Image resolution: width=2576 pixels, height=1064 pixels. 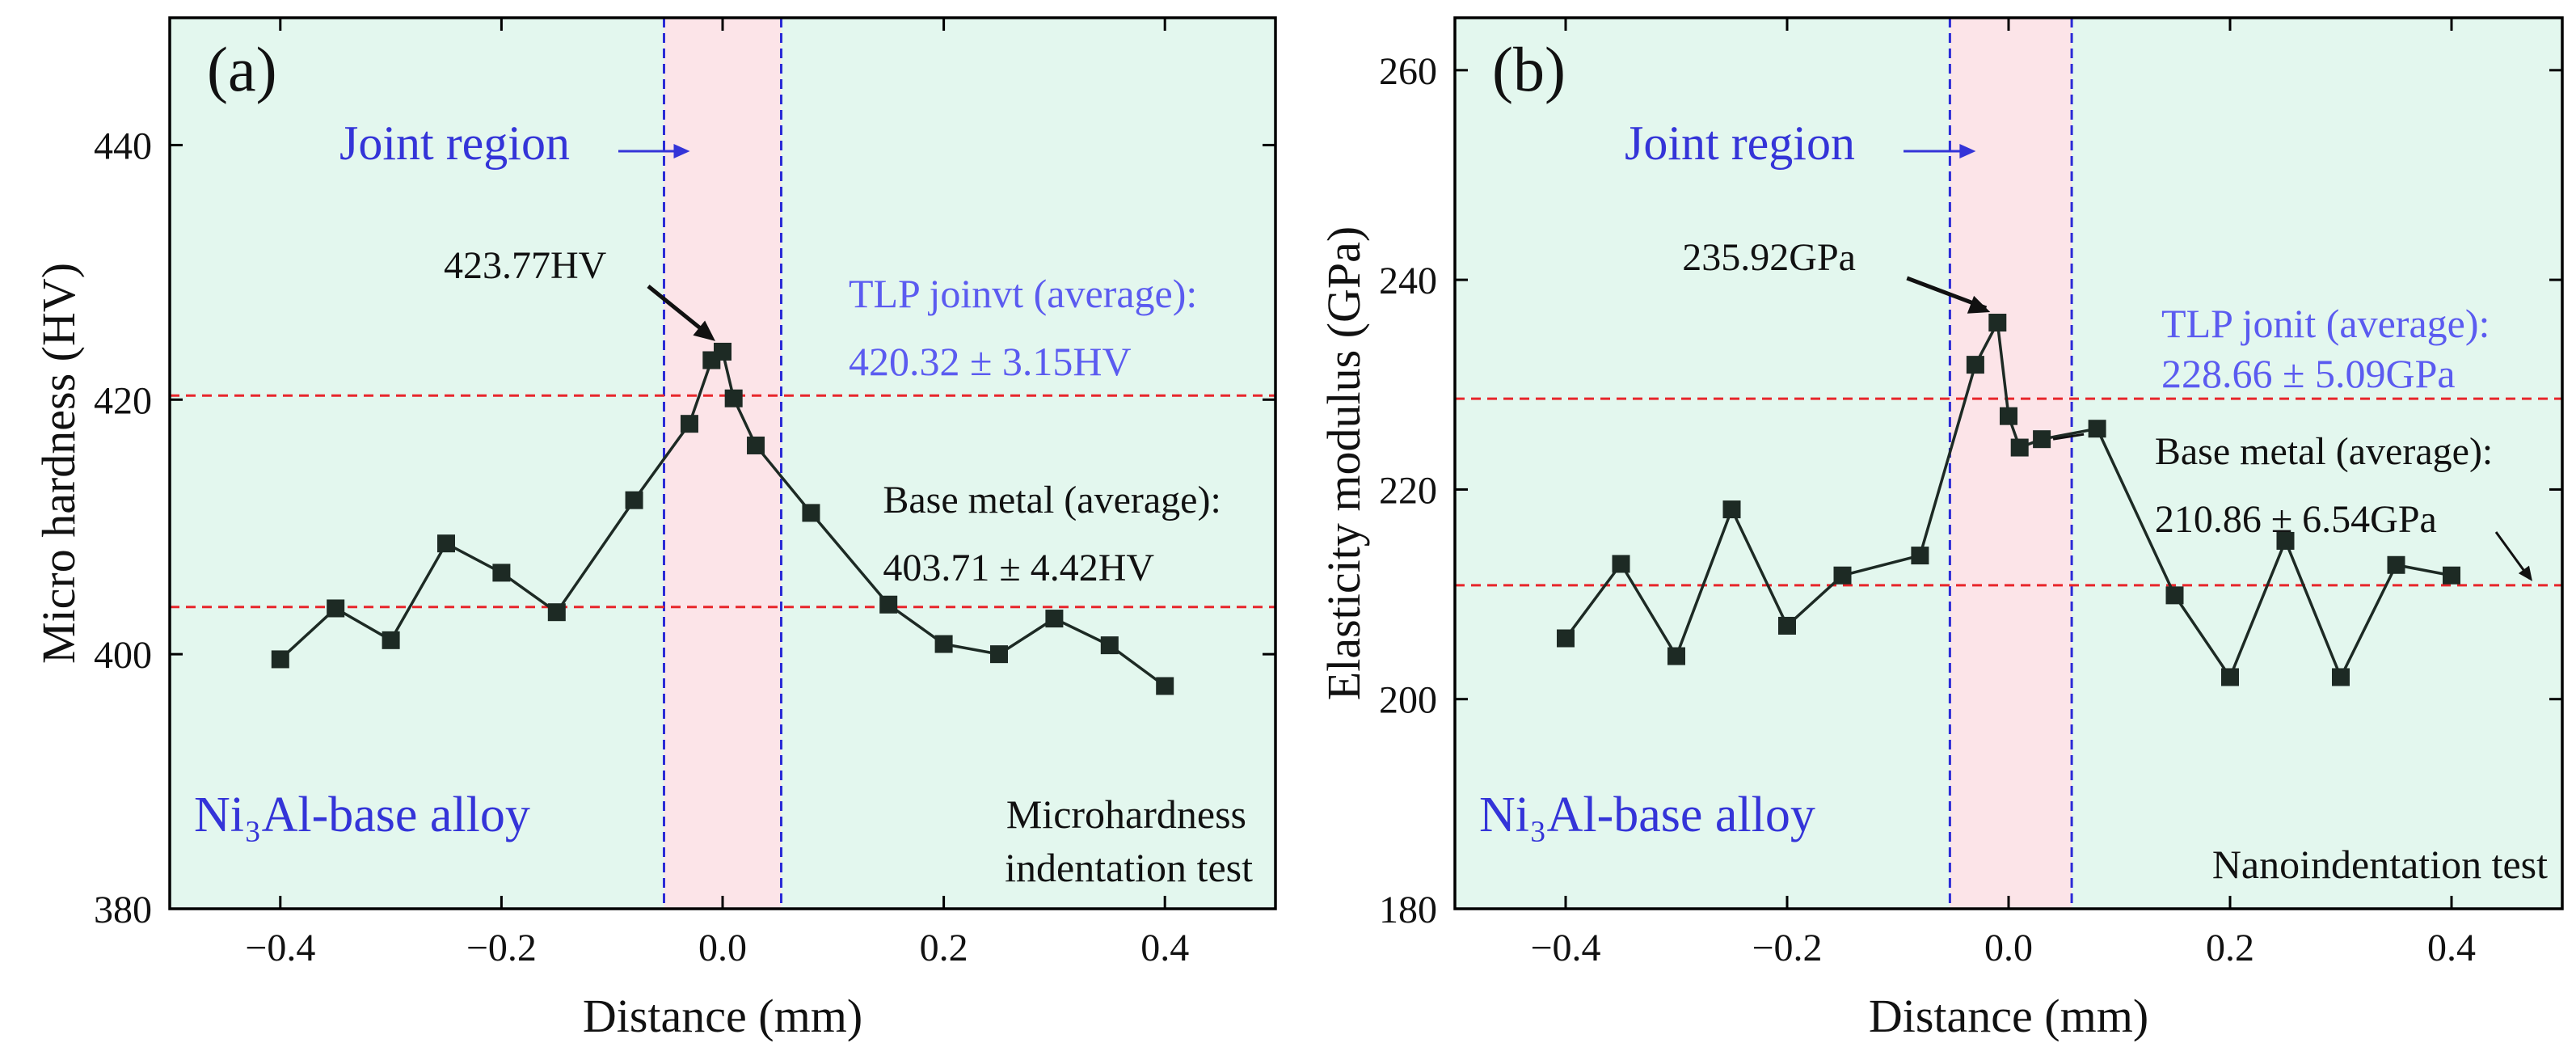 What do you see at coordinates (2308, 373) in the screenshot?
I see `tlp-average-value: 228.66 ± 5.09GPa` at bounding box center [2308, 373].